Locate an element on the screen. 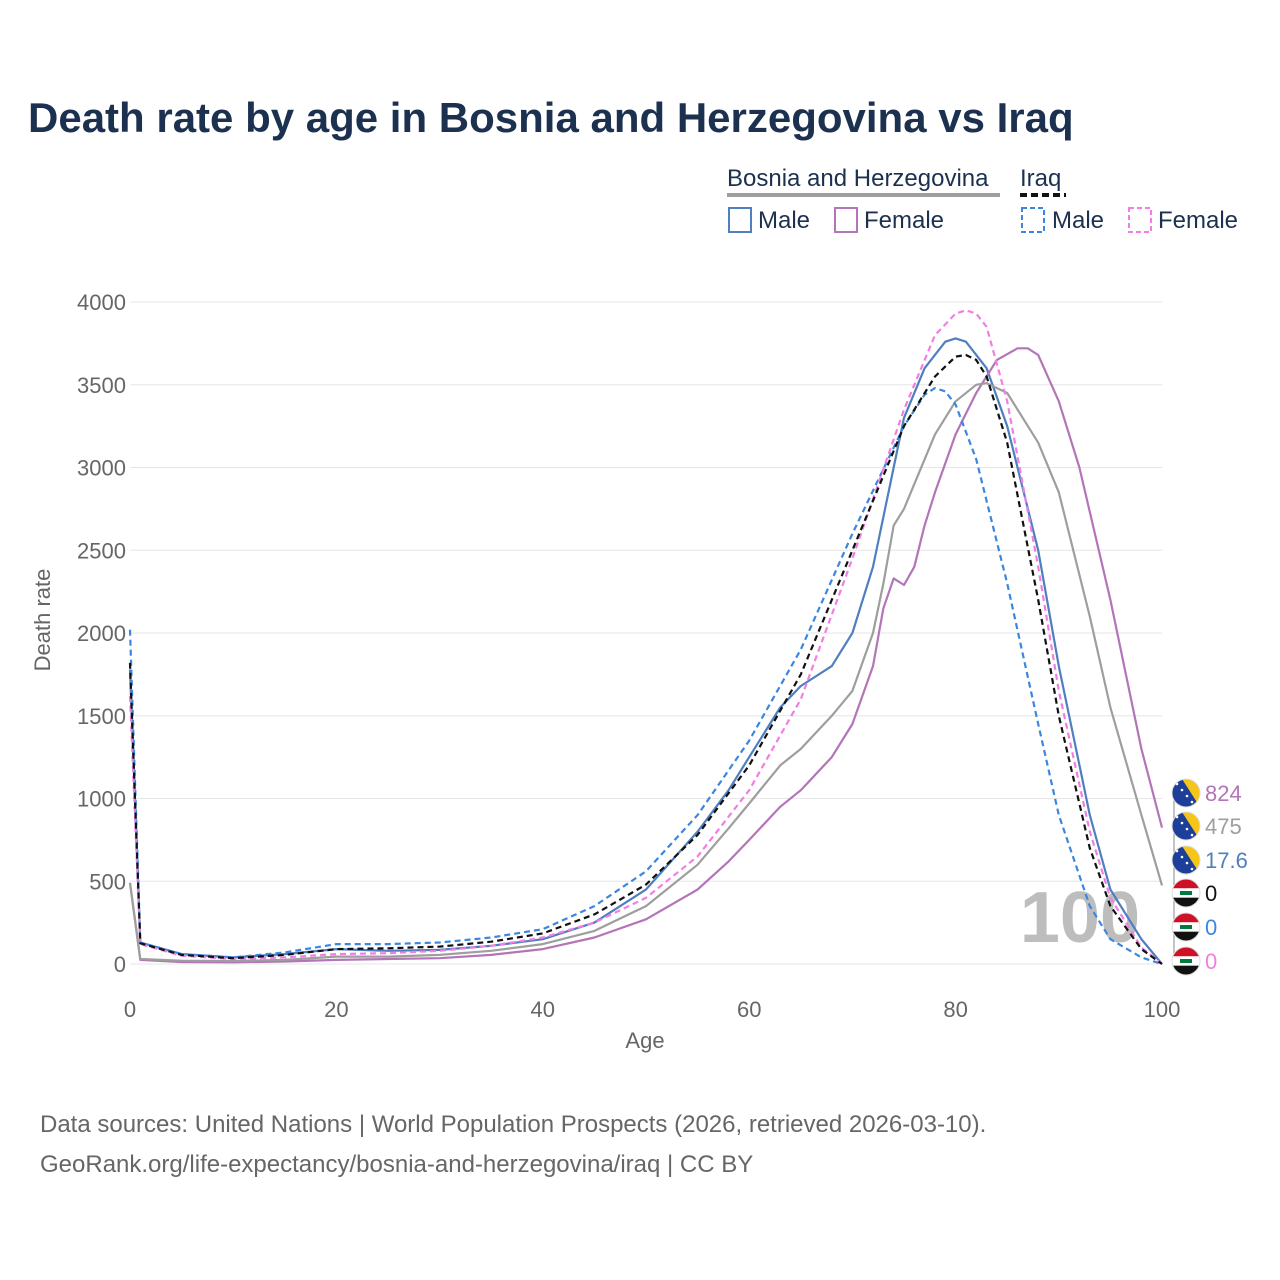 The height and width of the screenshot is (1280, 1280). y-axis-ticks: 0 500 1000 1500 2000 2500 3000 3500 4000 is located at coordinates (101, 633).